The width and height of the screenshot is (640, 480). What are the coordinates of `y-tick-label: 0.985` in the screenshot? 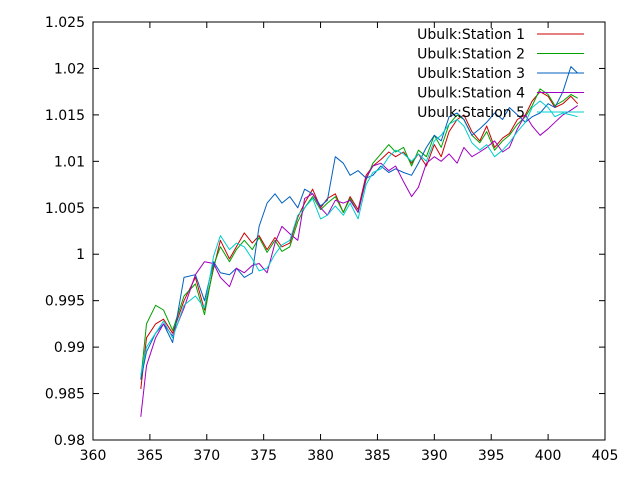 It's located at (65, 395).